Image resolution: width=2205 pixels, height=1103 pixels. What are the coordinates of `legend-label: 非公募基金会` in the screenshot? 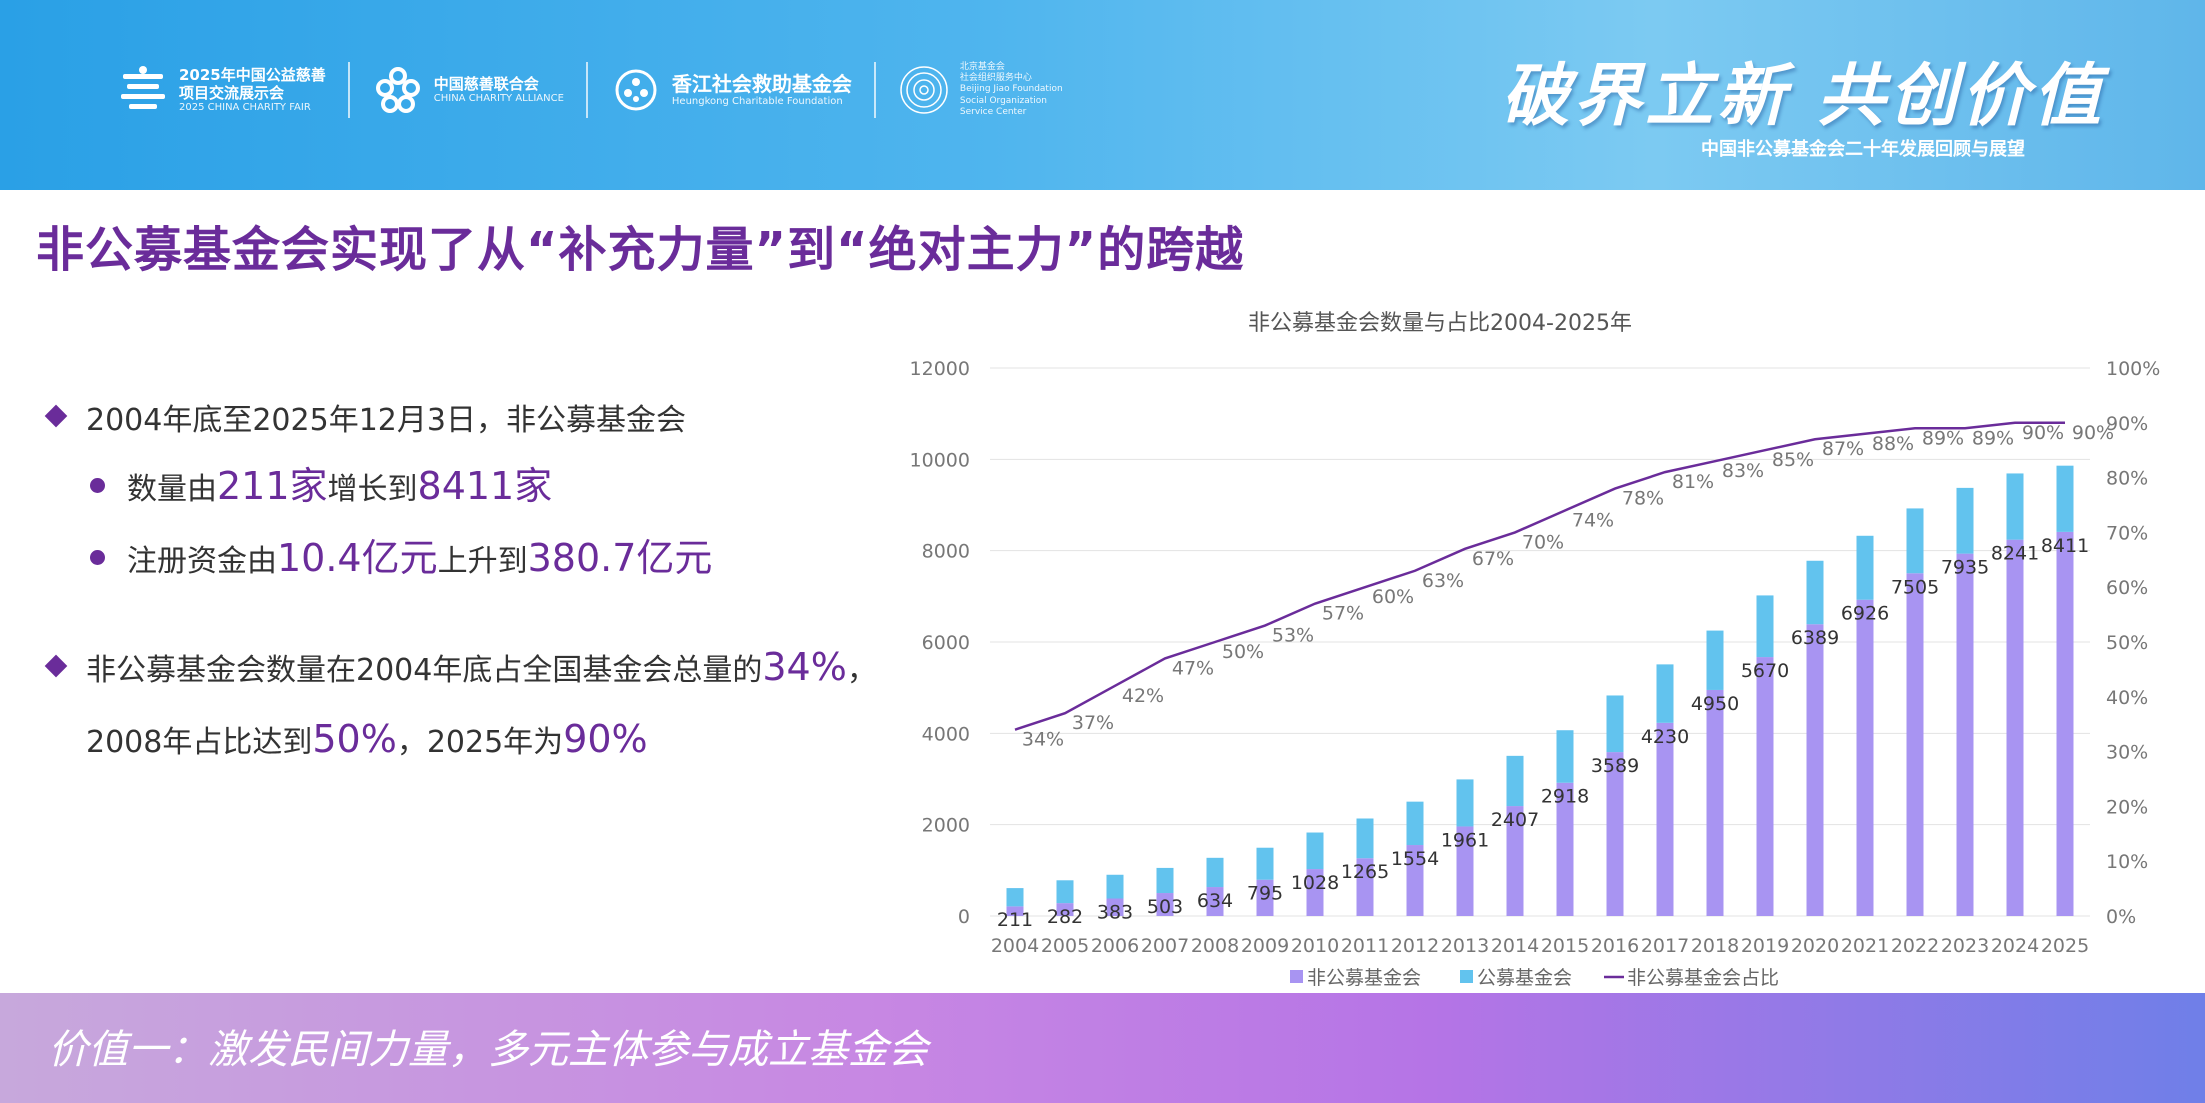 It's located at (1364, 978).